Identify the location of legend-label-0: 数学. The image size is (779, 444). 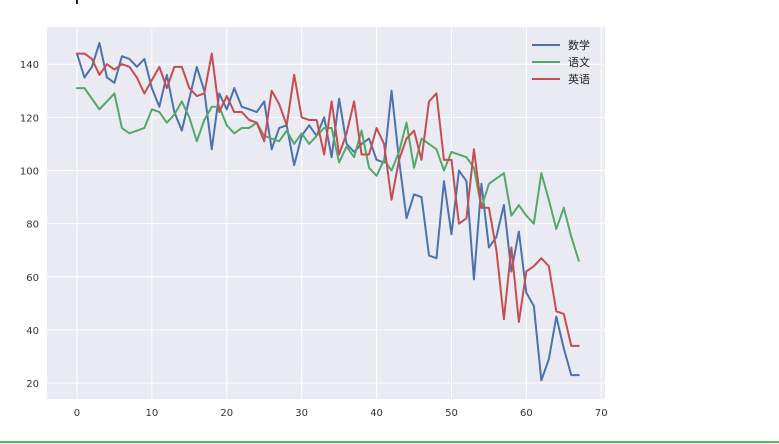
(579, 45).